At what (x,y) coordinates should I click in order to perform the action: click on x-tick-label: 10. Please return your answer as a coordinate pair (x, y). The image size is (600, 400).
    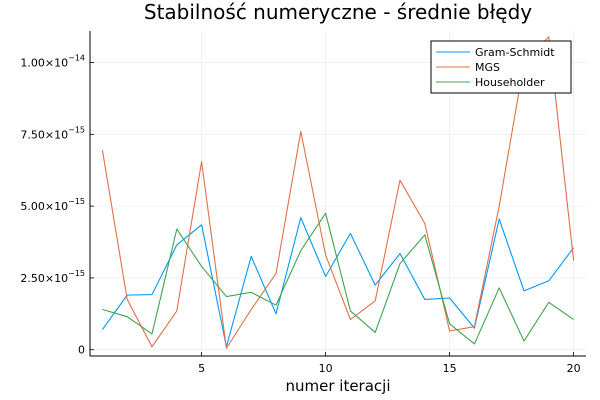
    Looking at the image, I should click on (326, 368).